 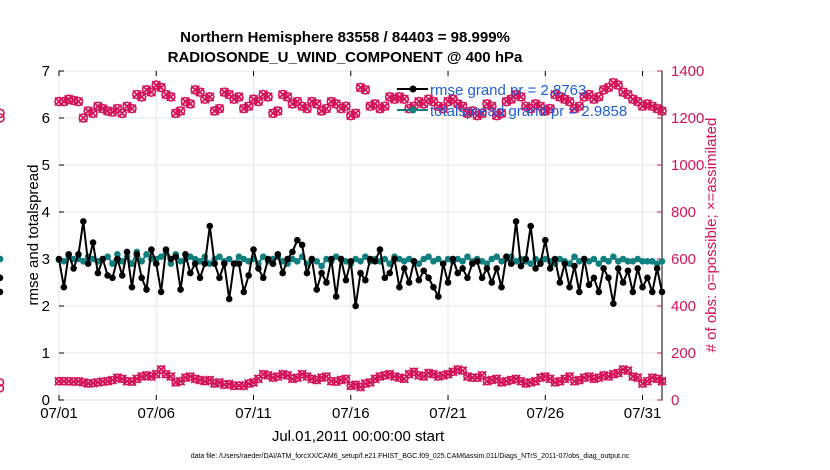 What do you see at coordinates (683, 212) in the screenshot?
I see `y-right-tick-label: 800` at bounding box center [683, 212].